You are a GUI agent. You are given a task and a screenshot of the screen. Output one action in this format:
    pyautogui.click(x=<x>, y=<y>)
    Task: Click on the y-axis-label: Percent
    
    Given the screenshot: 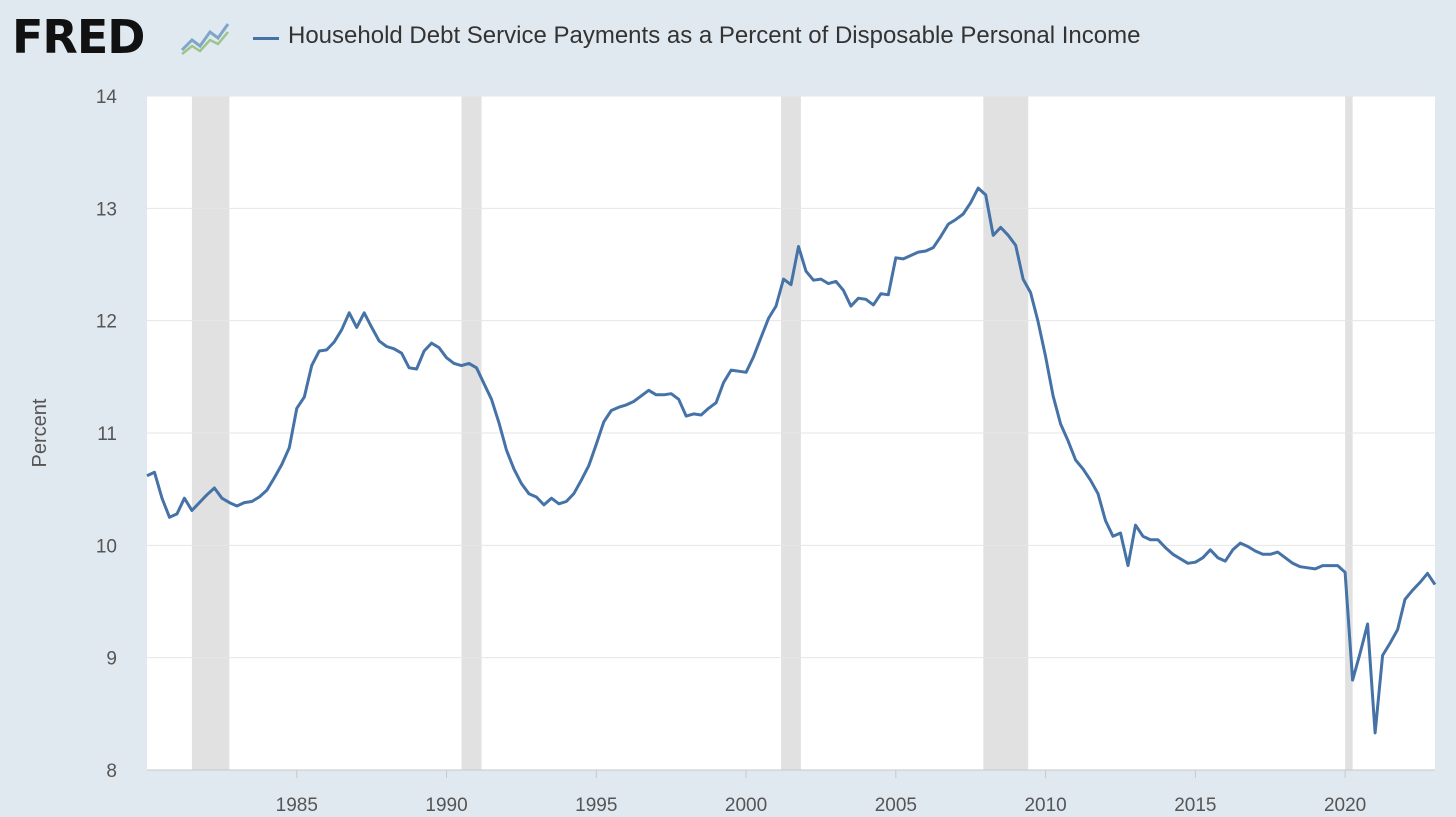 What is the action you would take?
    pyautogui.click(x=40, y=432)
    